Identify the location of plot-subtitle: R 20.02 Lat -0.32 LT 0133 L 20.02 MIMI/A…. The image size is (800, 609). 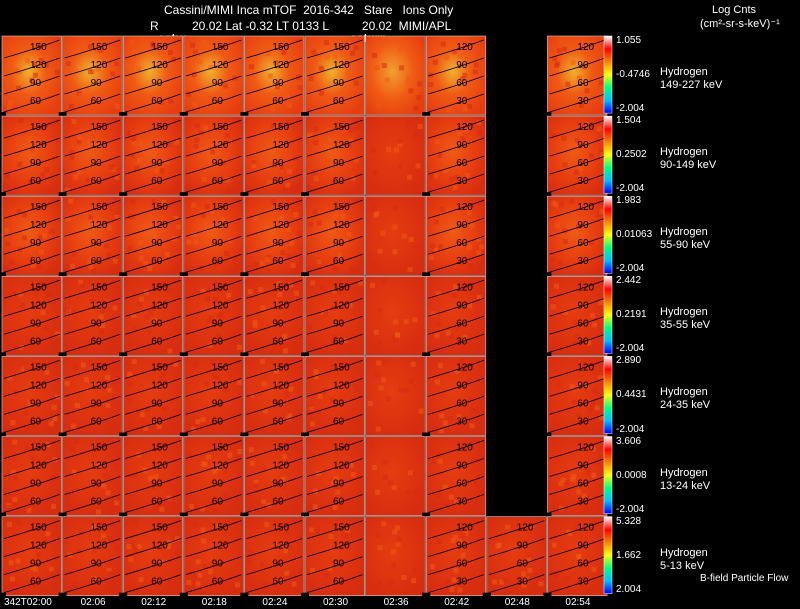
(301, 26).